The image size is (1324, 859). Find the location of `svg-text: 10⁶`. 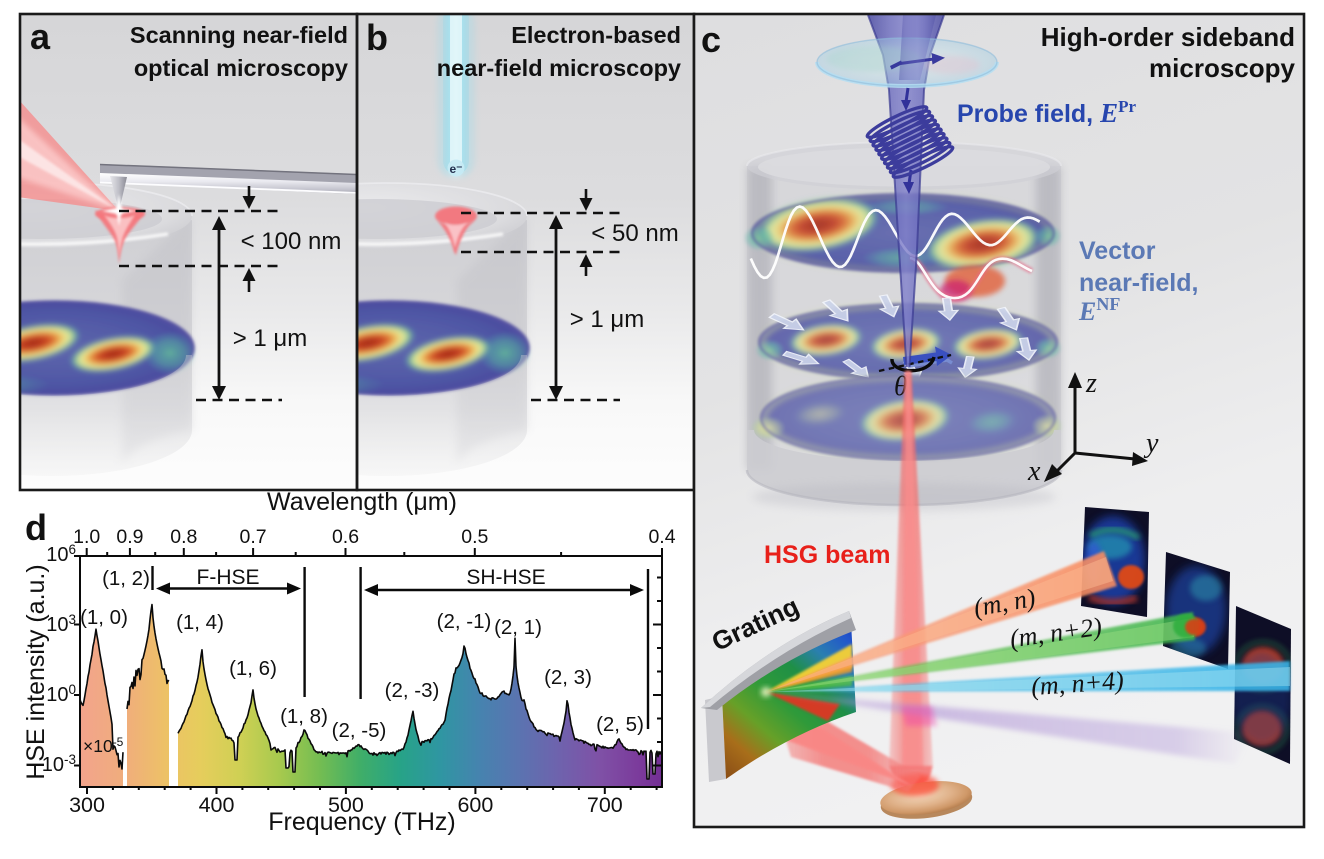

svg-text: 10⁶ is located at coordinates (61, 554).